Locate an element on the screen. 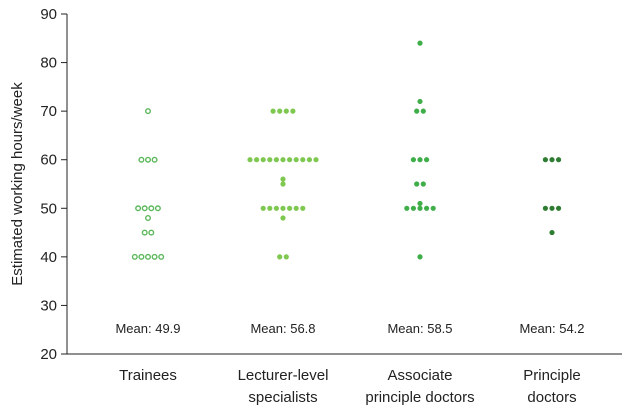 This screenshot has width=635, height=409. y-tick-label: 30 is located at coordinates (48, 305).